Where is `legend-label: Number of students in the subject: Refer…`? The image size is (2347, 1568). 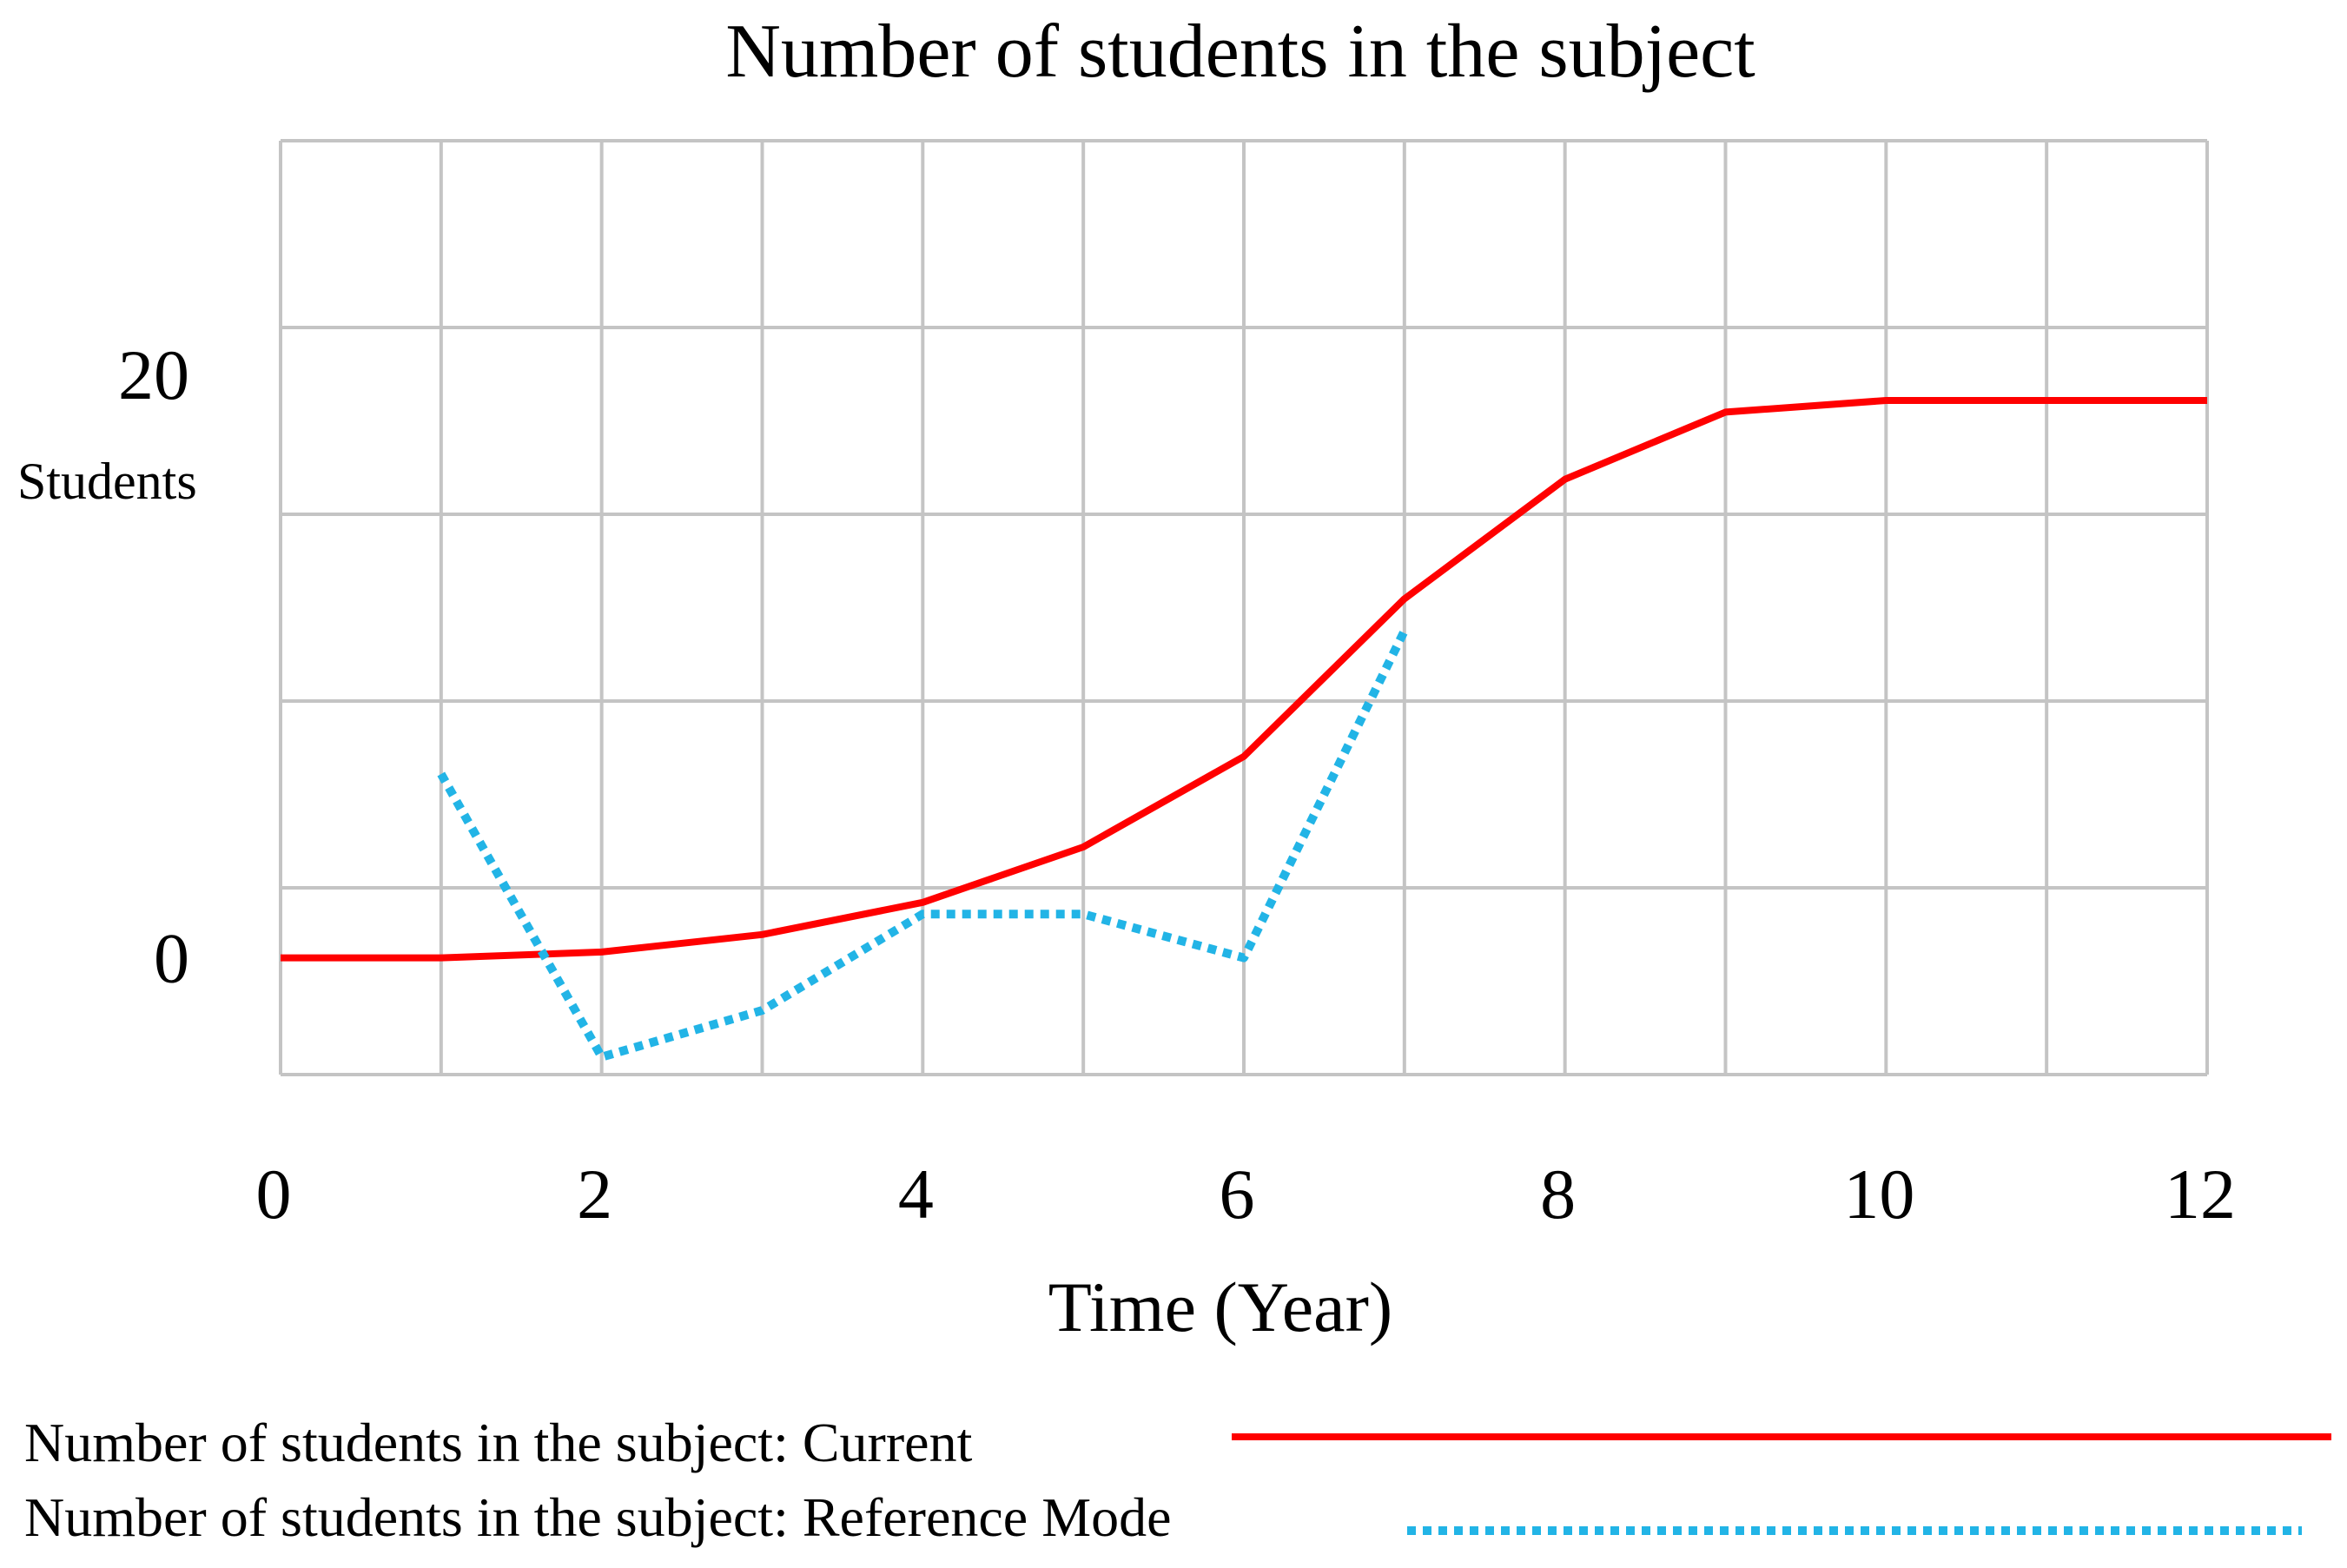
legend-label: Number of students in the subject: Refer… is located at coordinates (598, 1517).